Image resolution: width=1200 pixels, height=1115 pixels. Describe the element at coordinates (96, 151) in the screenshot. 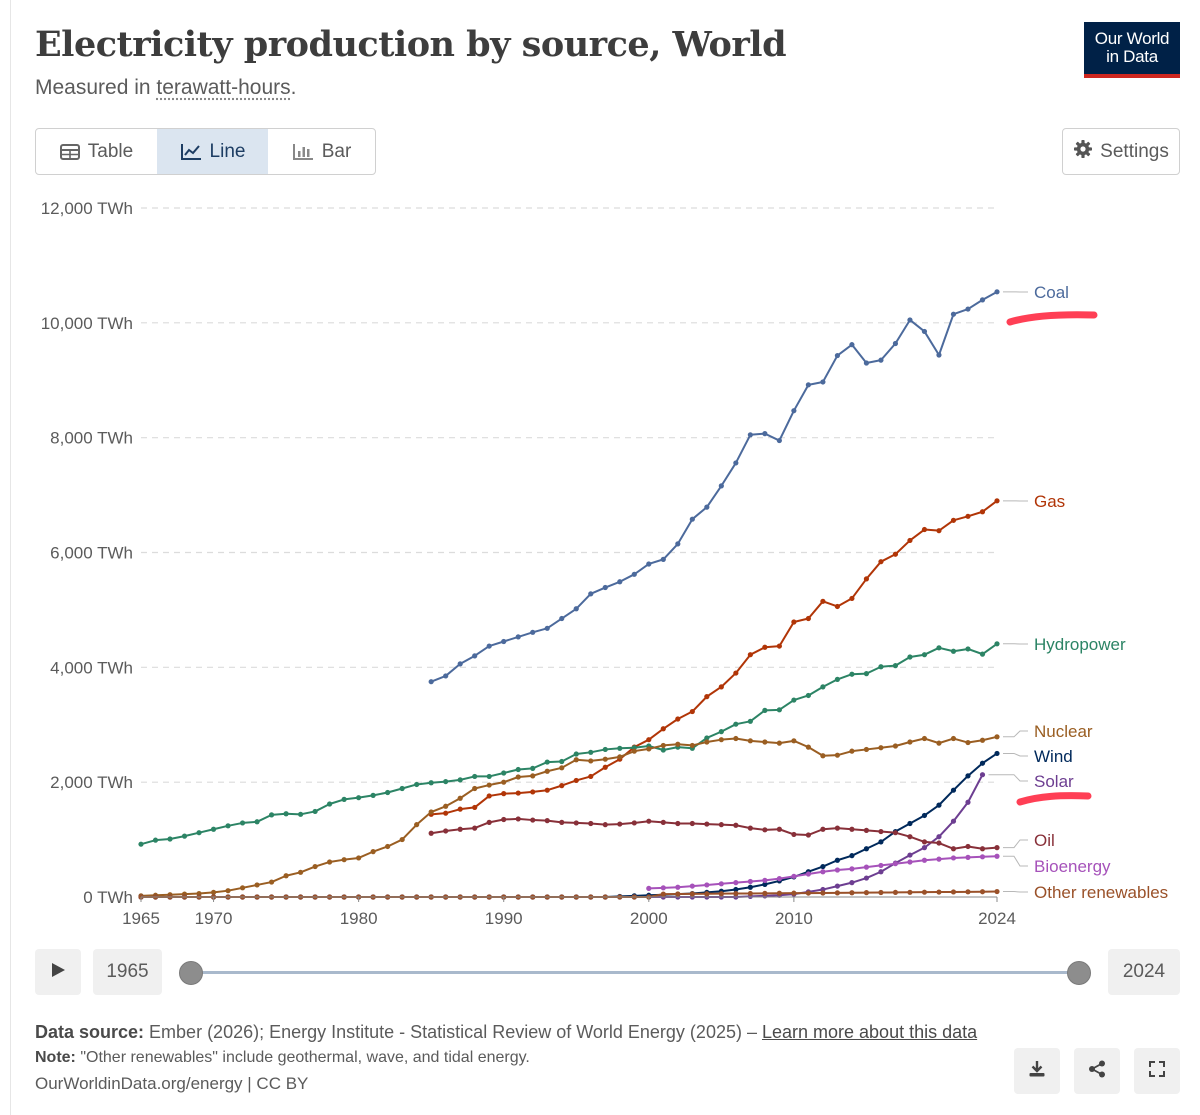

I see `tab-table: Table` at that location.